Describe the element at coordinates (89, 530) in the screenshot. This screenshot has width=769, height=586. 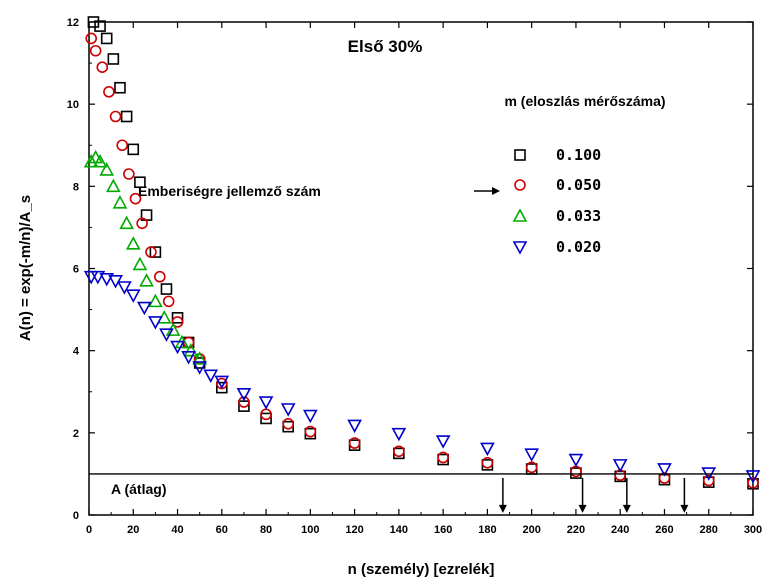
I see `x-tick-label: 0` at that location.